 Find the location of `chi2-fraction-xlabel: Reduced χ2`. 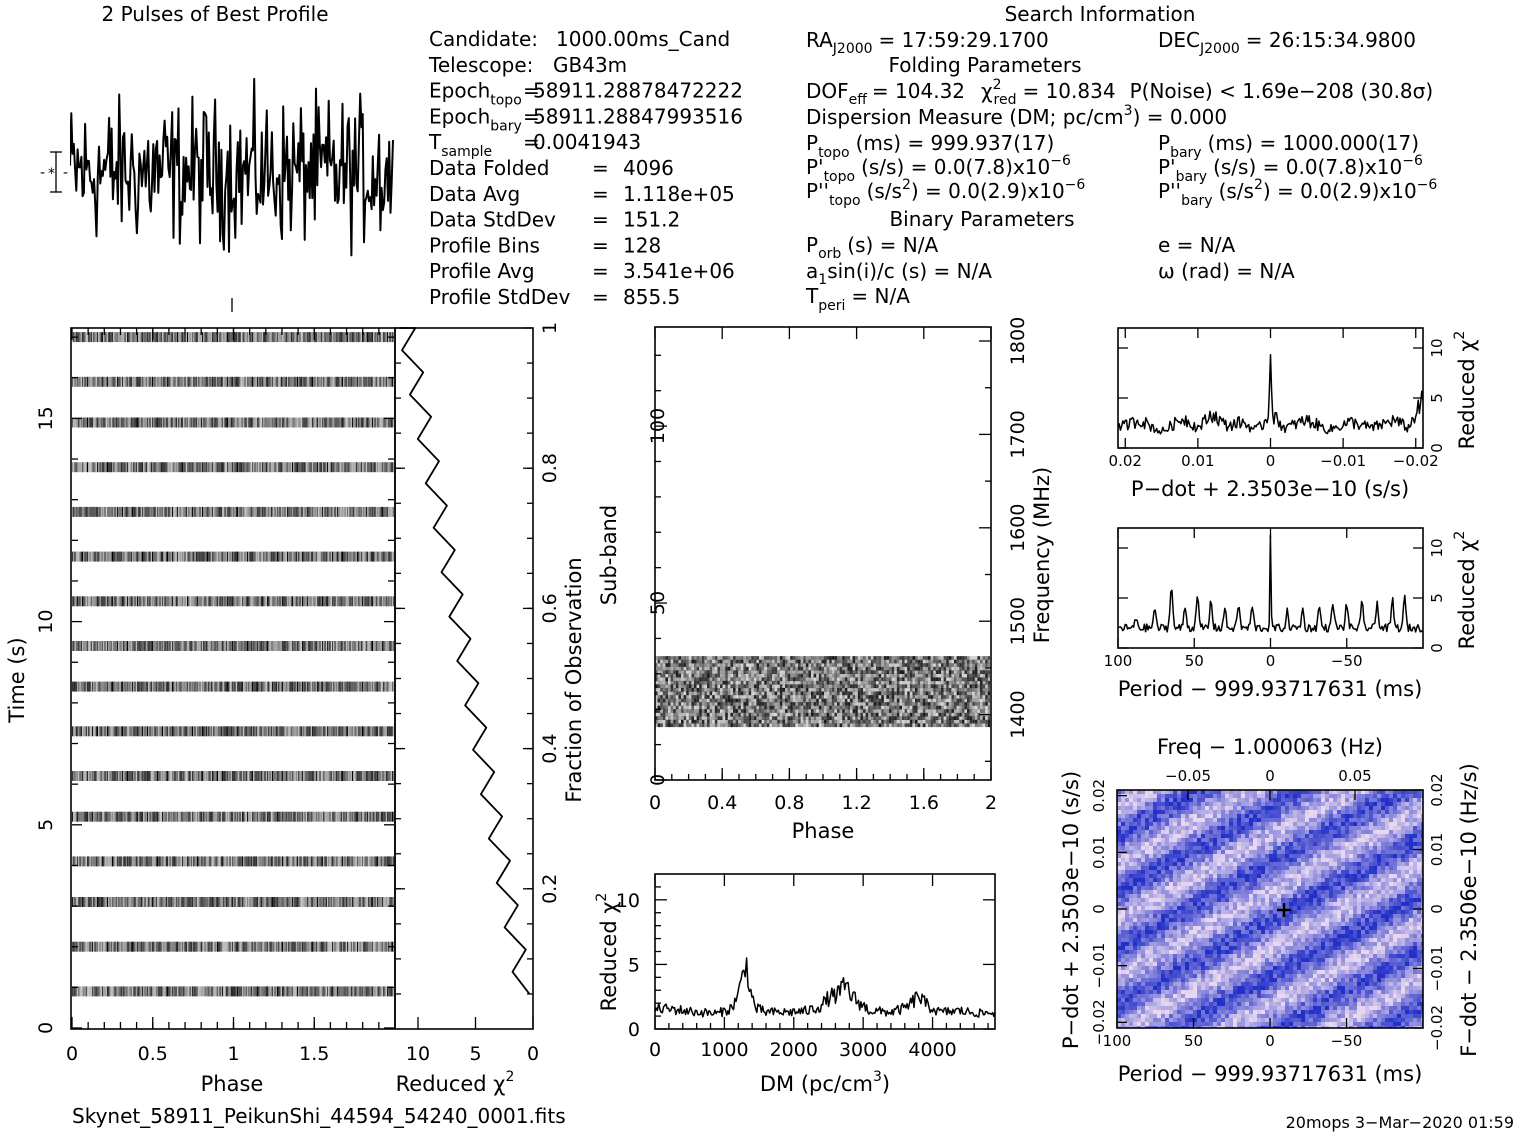

chi2-fraction-xlabel: Reduced χ2 is located at coordinates (455, 1082).